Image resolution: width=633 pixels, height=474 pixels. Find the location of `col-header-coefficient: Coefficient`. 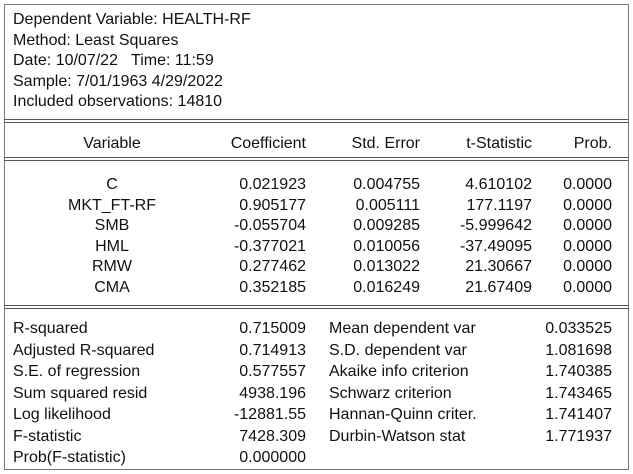

col-header-coefficient: Coefficient is located at coordinates (268, 143).